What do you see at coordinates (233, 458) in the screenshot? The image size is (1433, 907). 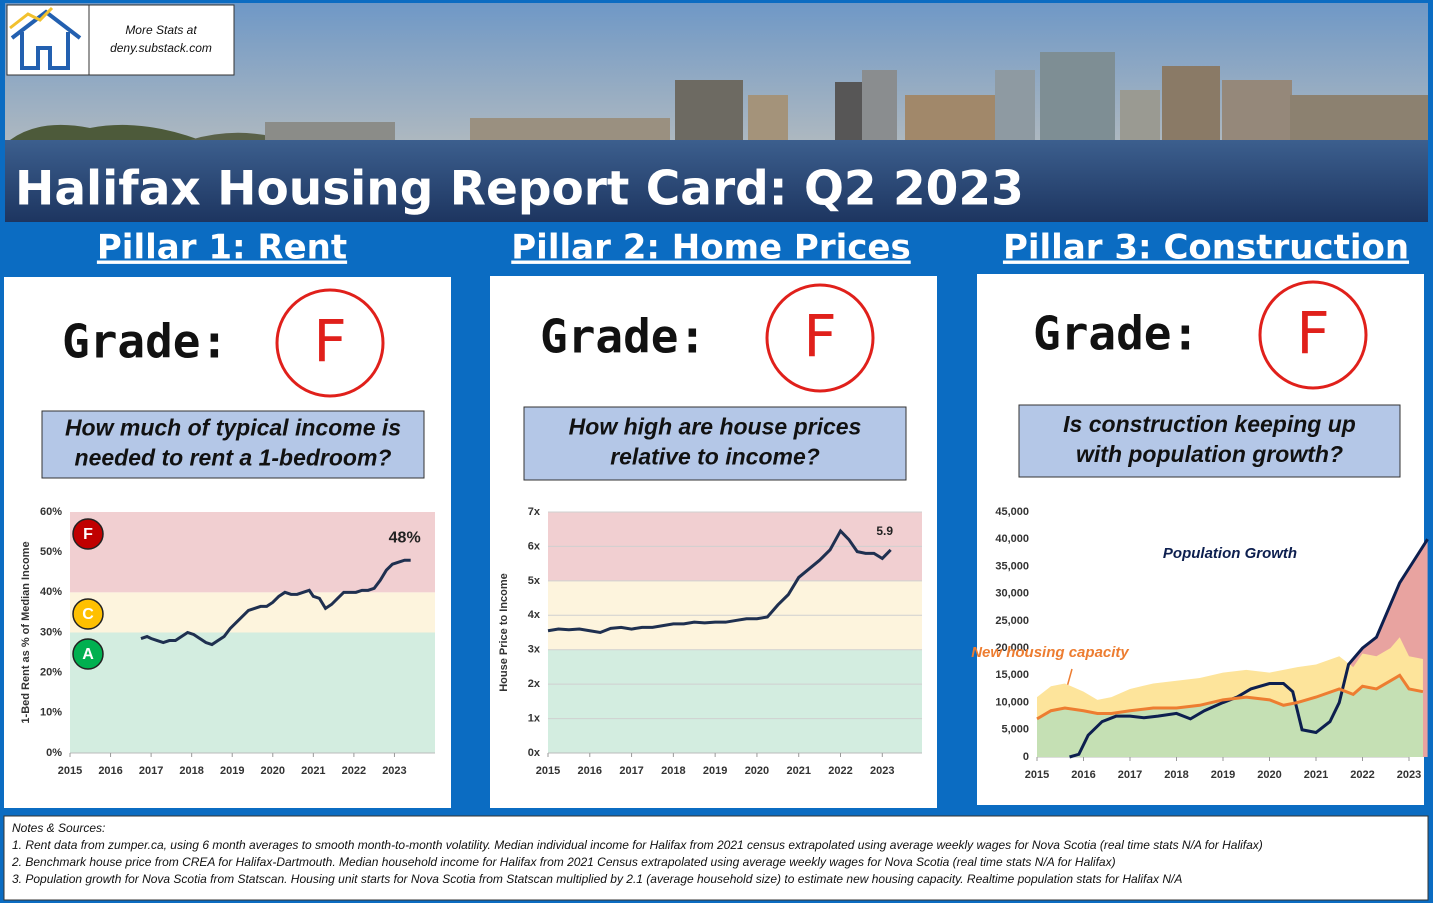 I see `question: needed to rent a 1-bedroom?` at bounding box center [233, 458].